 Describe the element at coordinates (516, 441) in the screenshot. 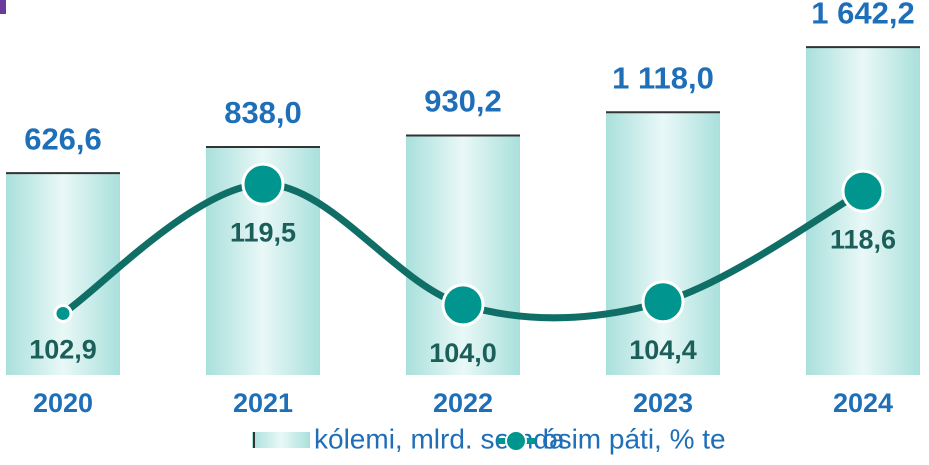

I see `legend-line-marker` at that location.